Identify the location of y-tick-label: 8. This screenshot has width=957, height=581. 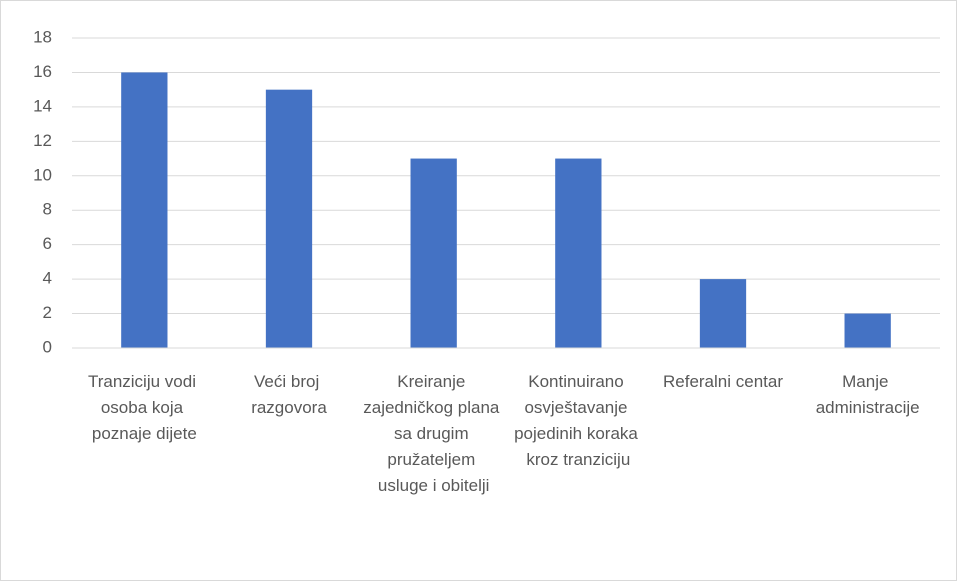
(47, 209).